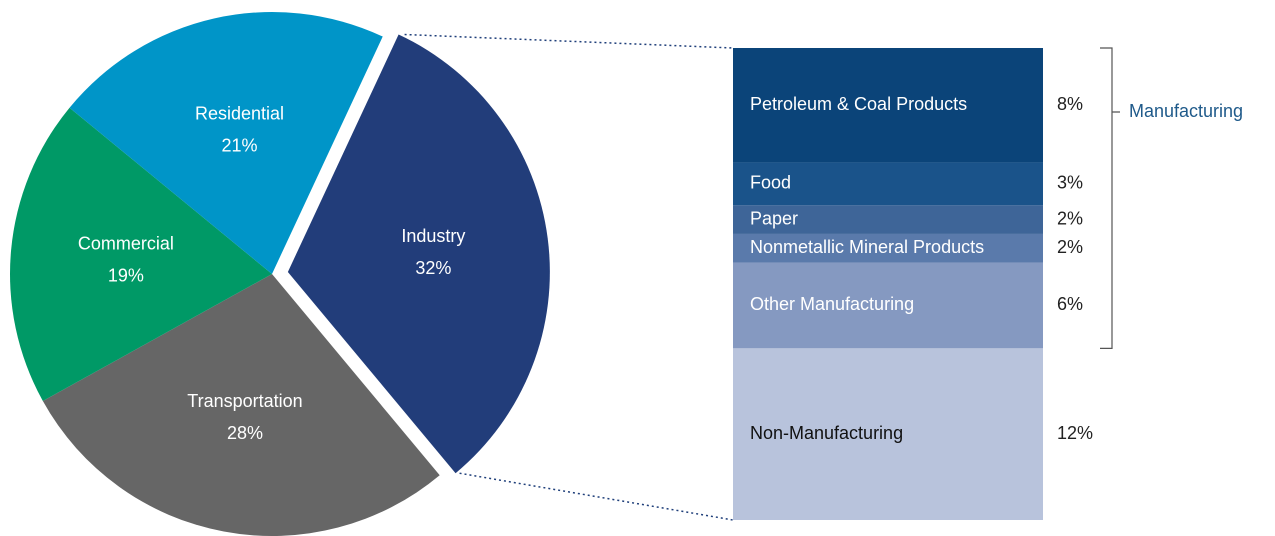 Image resolution: width=1275 pixels, height=536 pixels. Describe the element at coordinates (1075, 433) in the screenshot. I see `segment-value: 12%` at that location.